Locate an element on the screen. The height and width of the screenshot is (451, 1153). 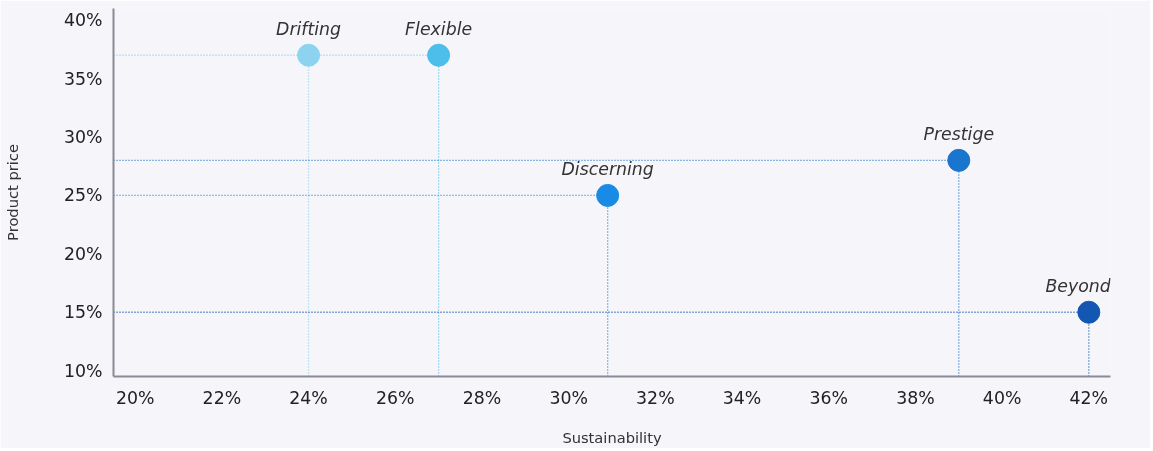
y-tick-label: 25% is located at coordinates (83, 195).